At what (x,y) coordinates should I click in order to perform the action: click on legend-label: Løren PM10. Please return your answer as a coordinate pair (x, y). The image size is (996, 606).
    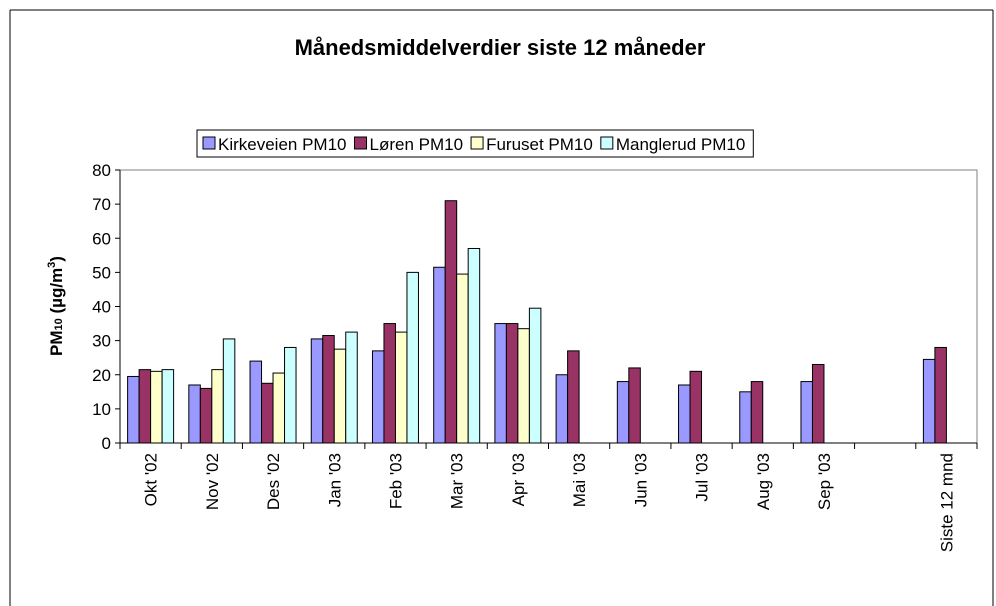
    Looking at the image, I should click on (417, 144).